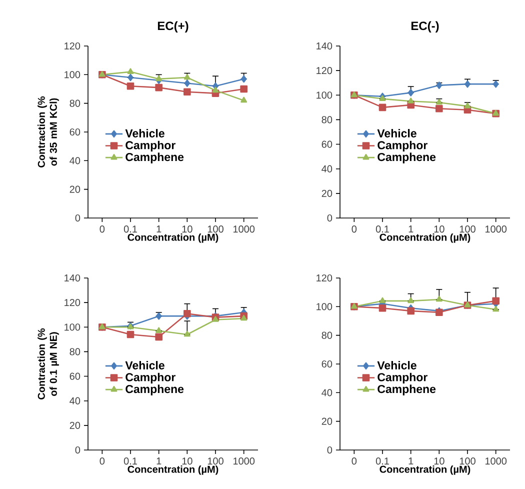 The width and height of the screenshot is (525, 489). What do you see at coordinates (48, 364) in the screenshot?
I see `y-axis-title: Contraction (% of 0.1 µM NE)` at bounding box center [48, 364].